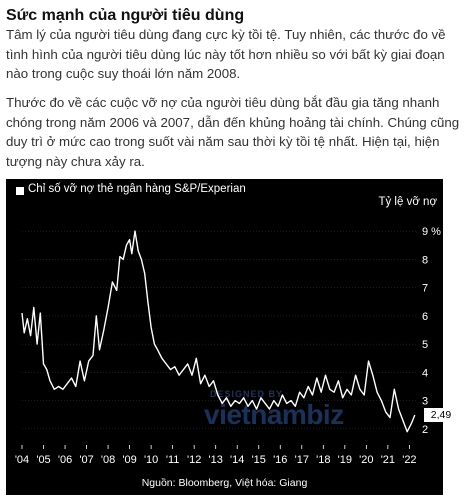  I want to click on x-tick-label: '22, so click(409, 460).